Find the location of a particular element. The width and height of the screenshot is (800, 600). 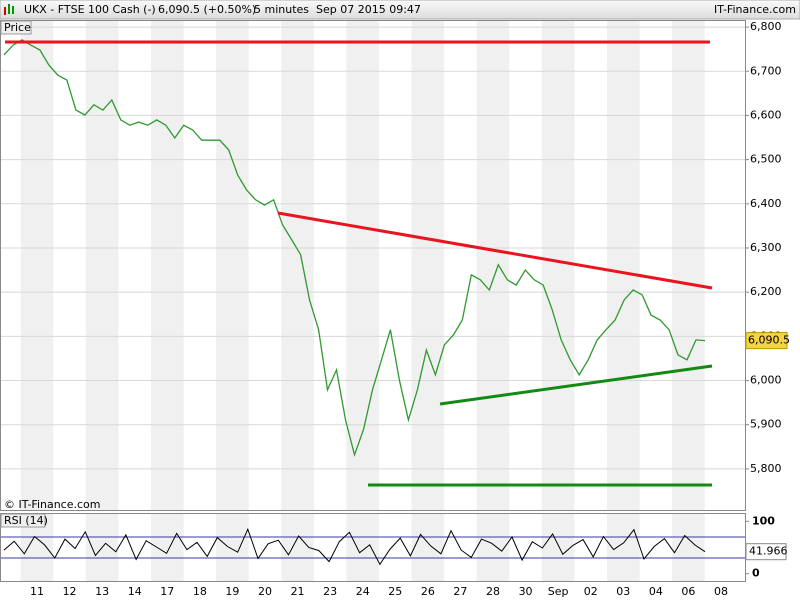

x-tick-label: 20 is located at coordinates (265, 591).